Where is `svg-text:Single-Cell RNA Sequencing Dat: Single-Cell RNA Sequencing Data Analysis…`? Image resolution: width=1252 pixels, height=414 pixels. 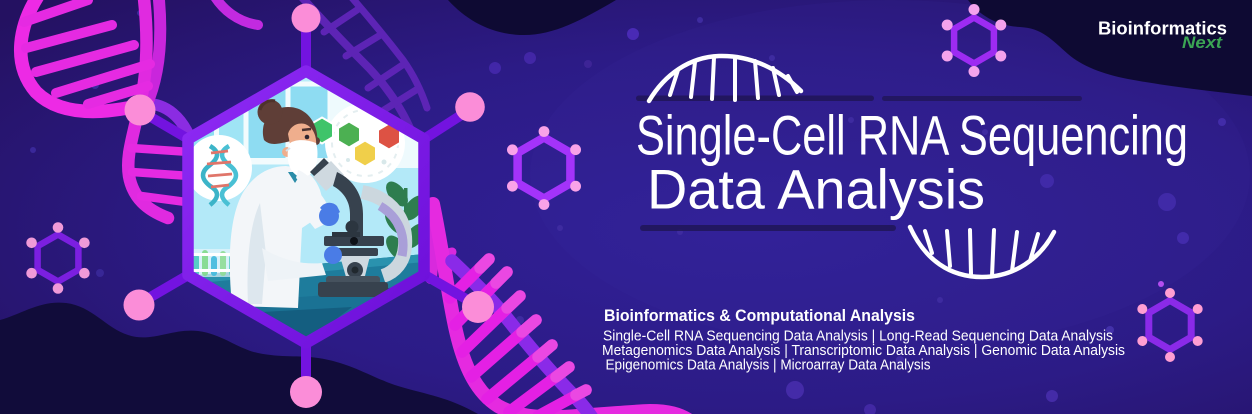 svg-text:Single-Cell RNA Sequencing Dat: Single-Cell RNA Sequencing Data Analysis… is located at coordinates (858, 336).